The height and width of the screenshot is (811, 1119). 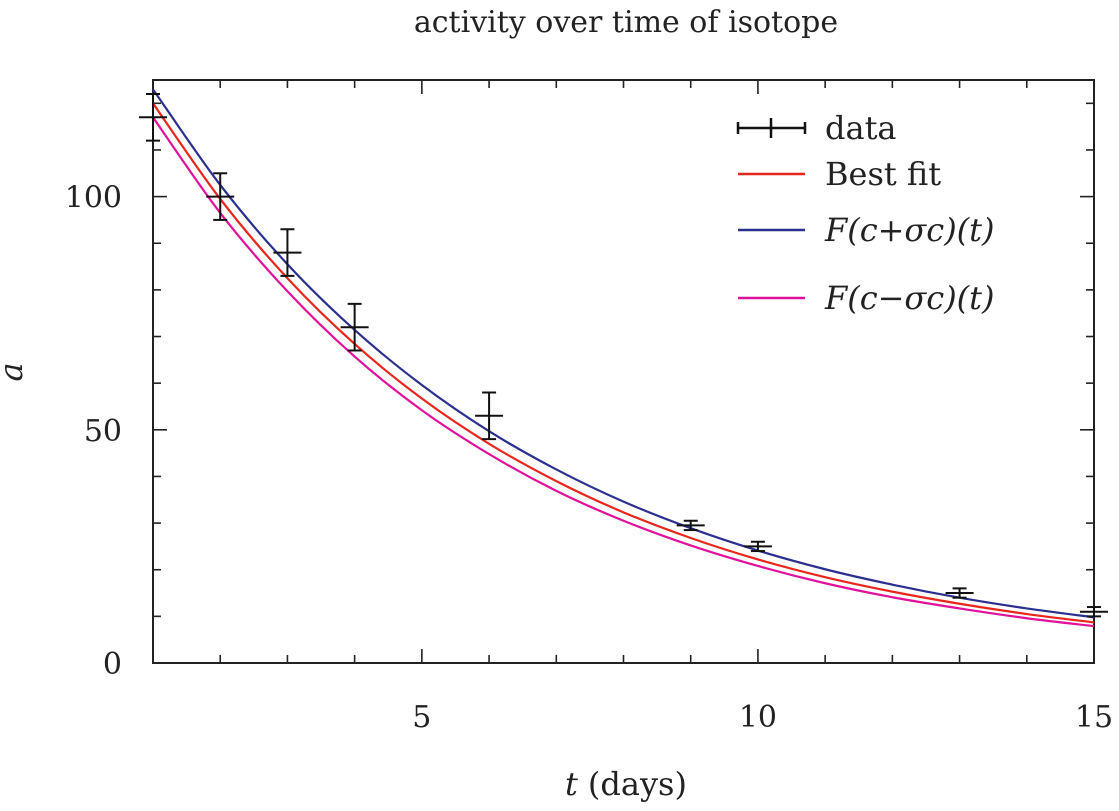 I want to click on legend-label-data: data, so click(x=861, y=128).